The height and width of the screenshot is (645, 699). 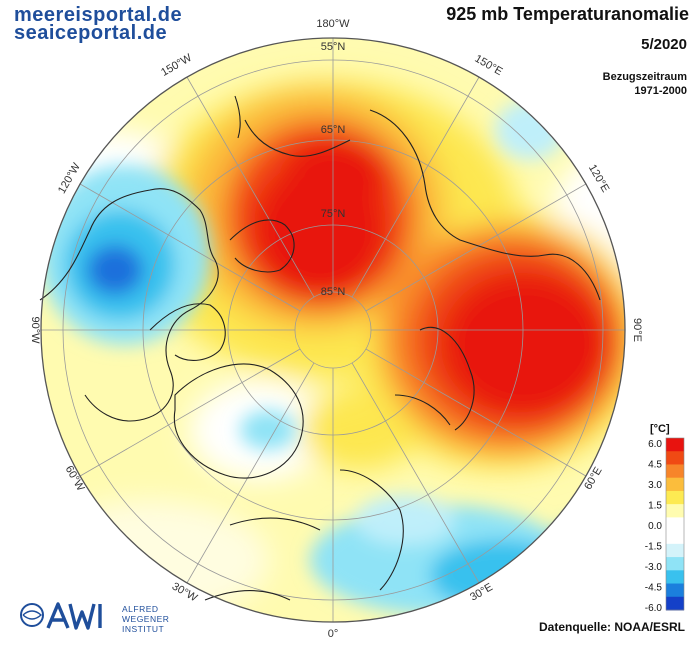 I want to click on legend-tick-label: -3.0, so click(x=654, y=567).